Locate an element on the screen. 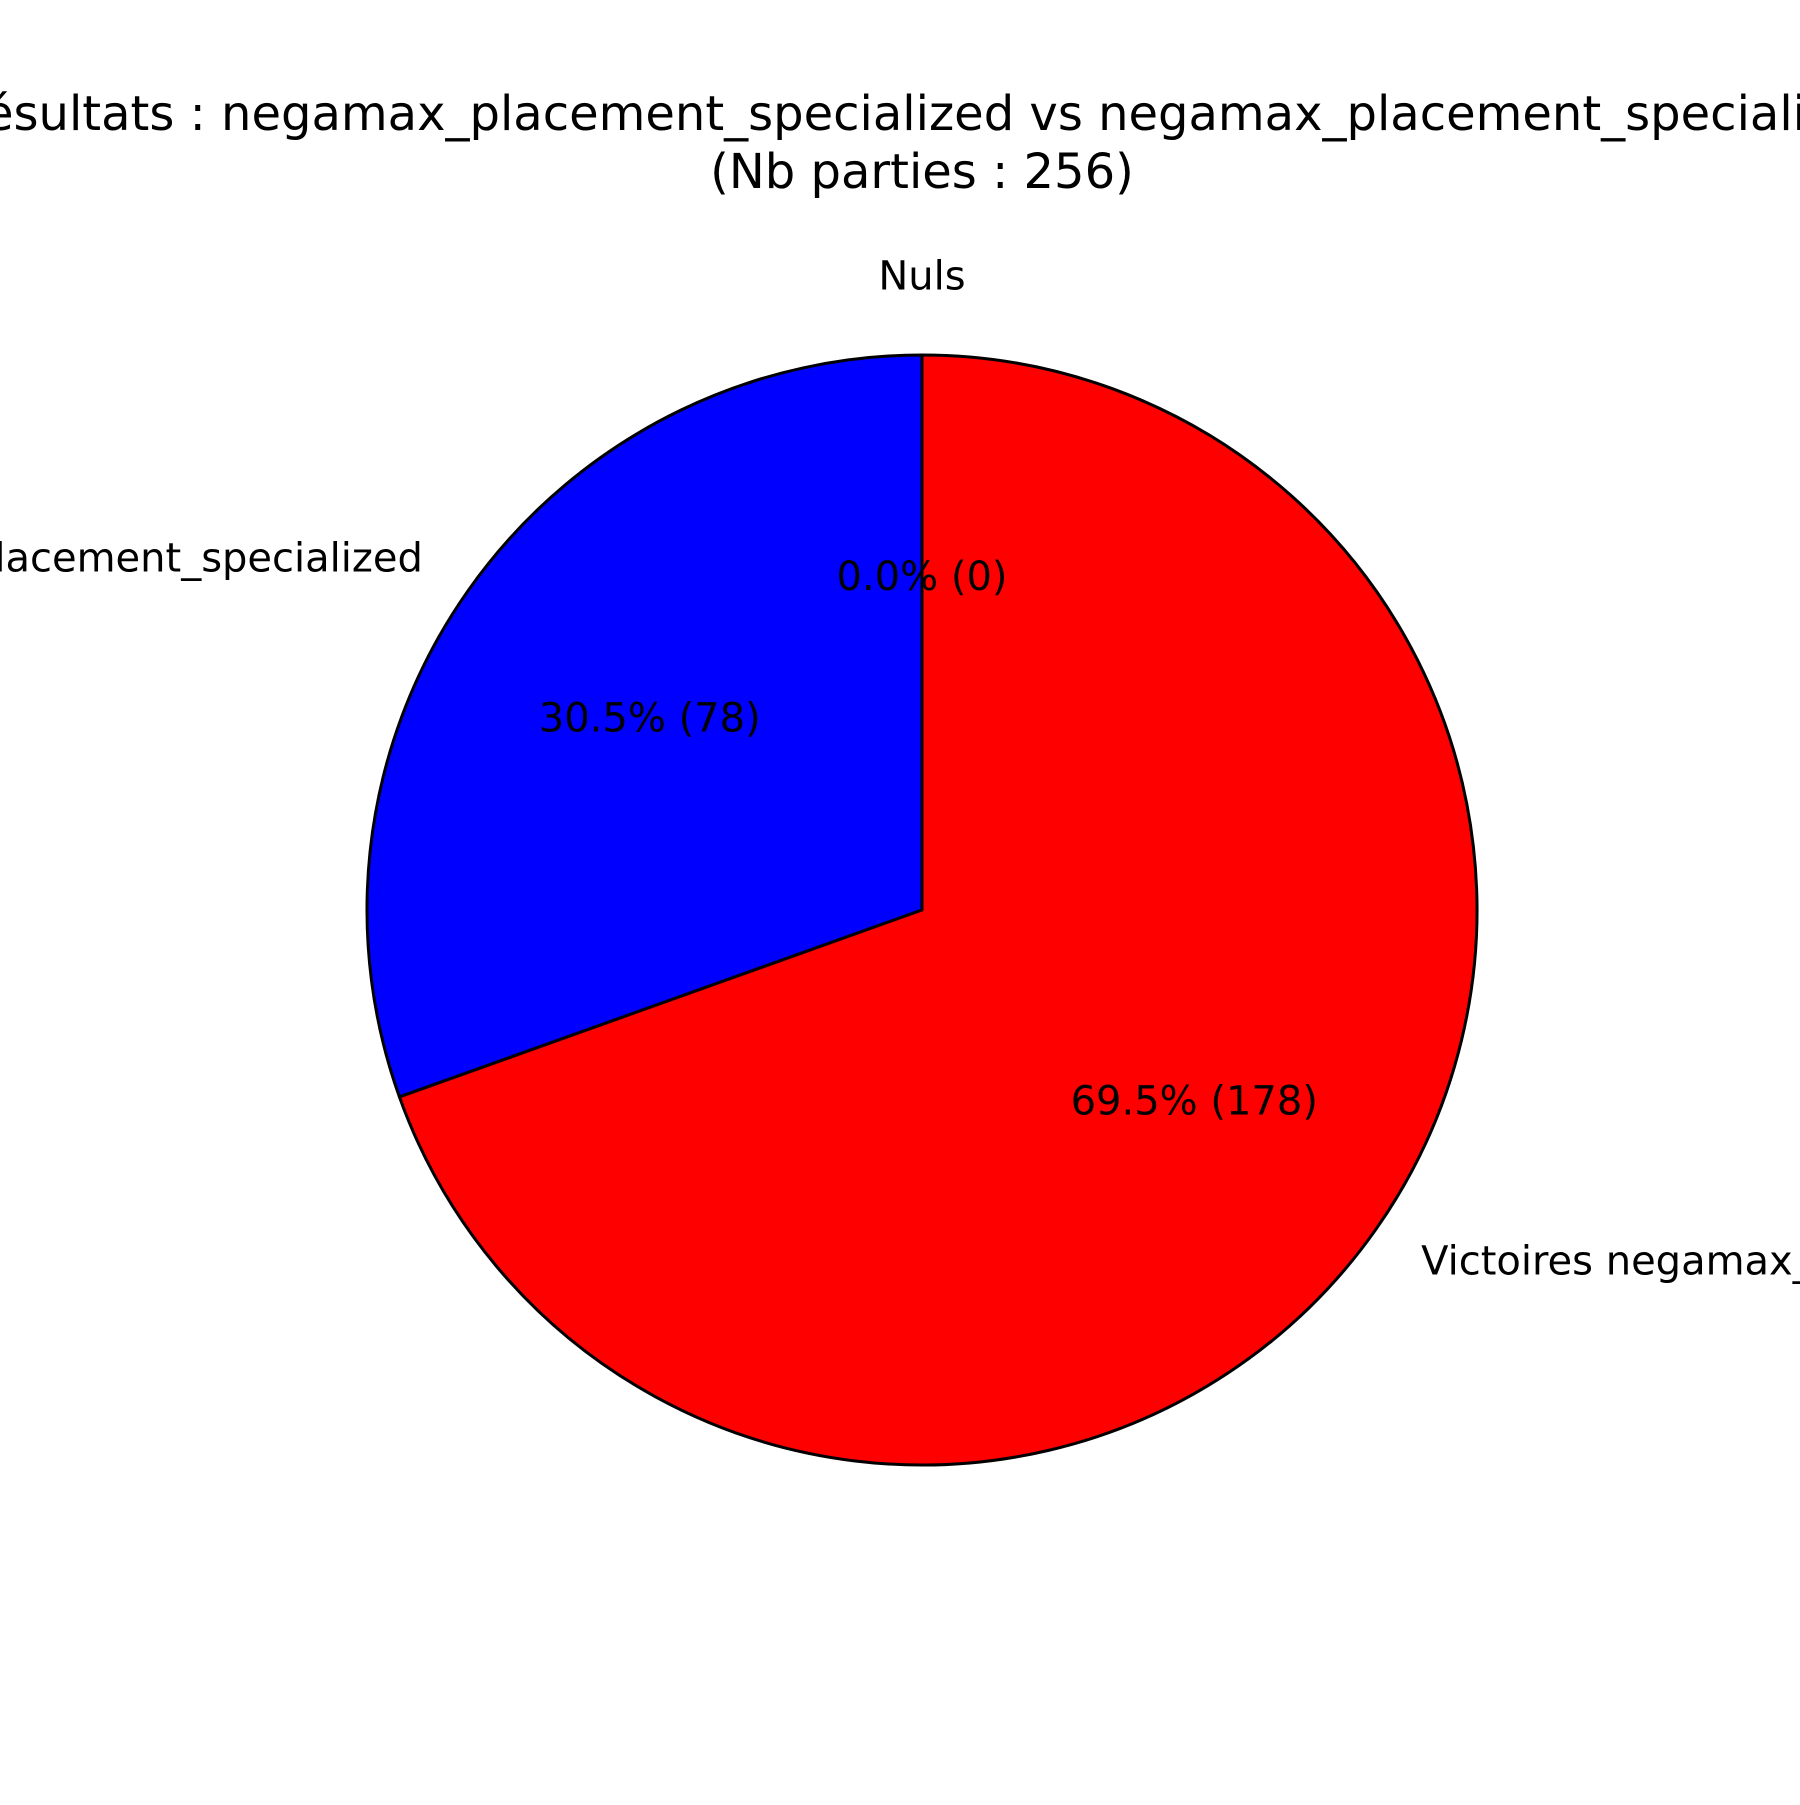  pie-slice is located at coordinates (644, 726).